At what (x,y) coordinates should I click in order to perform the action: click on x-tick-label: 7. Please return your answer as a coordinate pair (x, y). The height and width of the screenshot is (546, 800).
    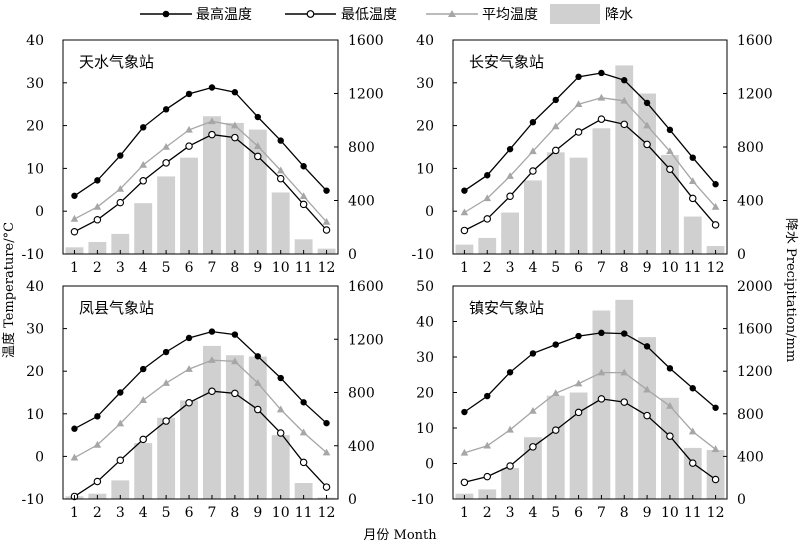
    Looking at the image, I should click on (601, 268).